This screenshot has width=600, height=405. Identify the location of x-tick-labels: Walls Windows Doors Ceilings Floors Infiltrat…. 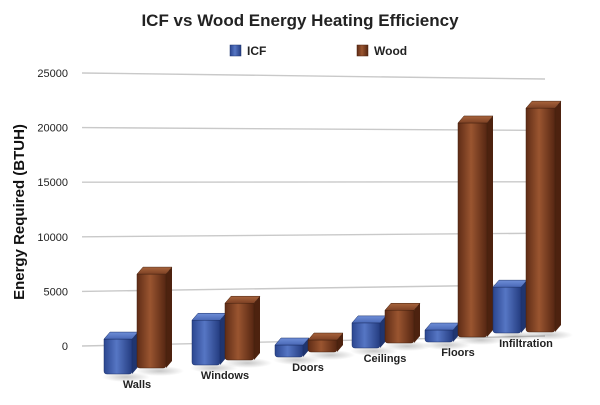
(338, 364).